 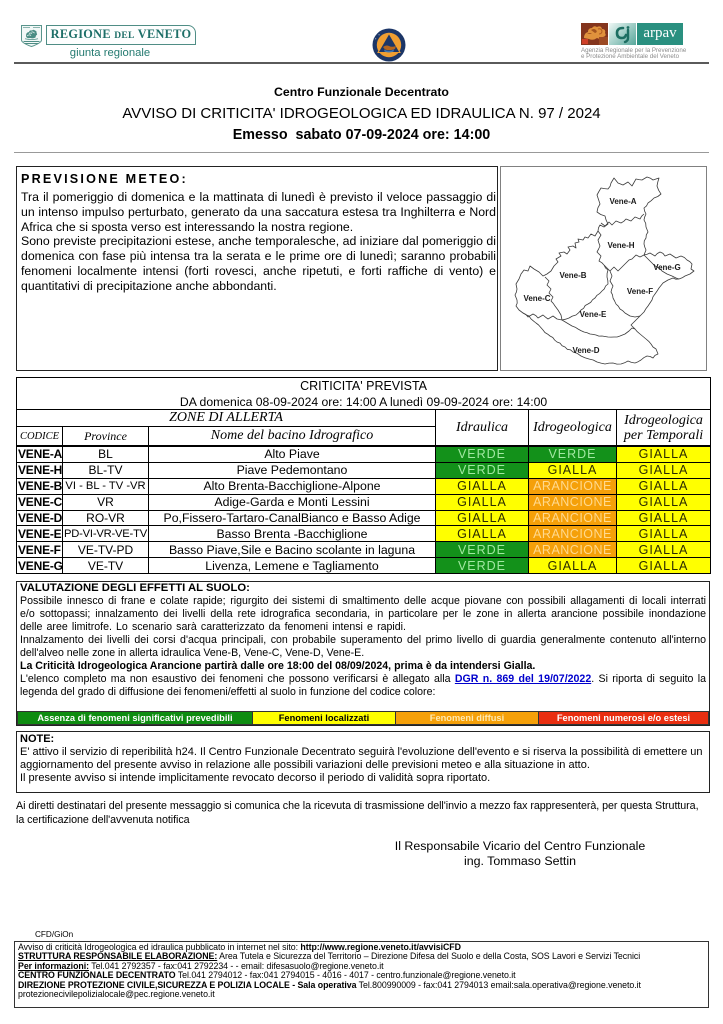 I want to click on svg-text: Vene-A, so click(x=622, y=201).